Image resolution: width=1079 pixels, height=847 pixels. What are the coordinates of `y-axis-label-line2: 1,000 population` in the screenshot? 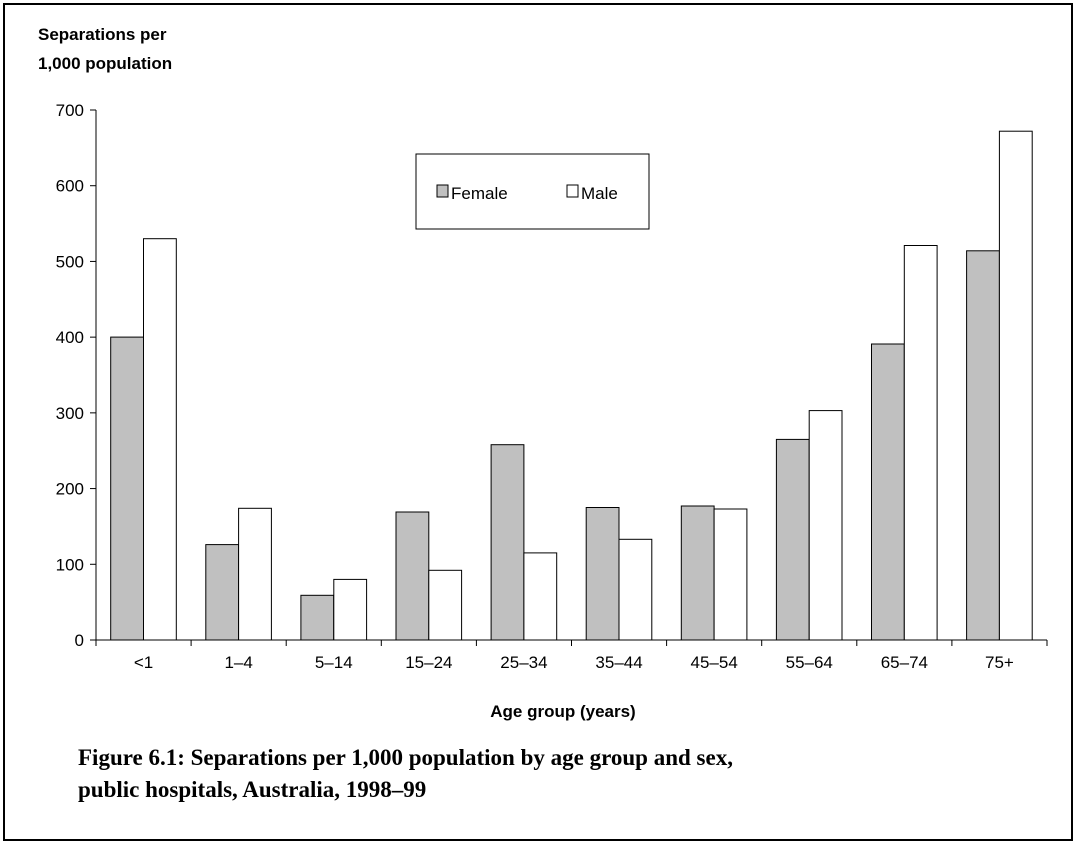 It's located at (105, 63).